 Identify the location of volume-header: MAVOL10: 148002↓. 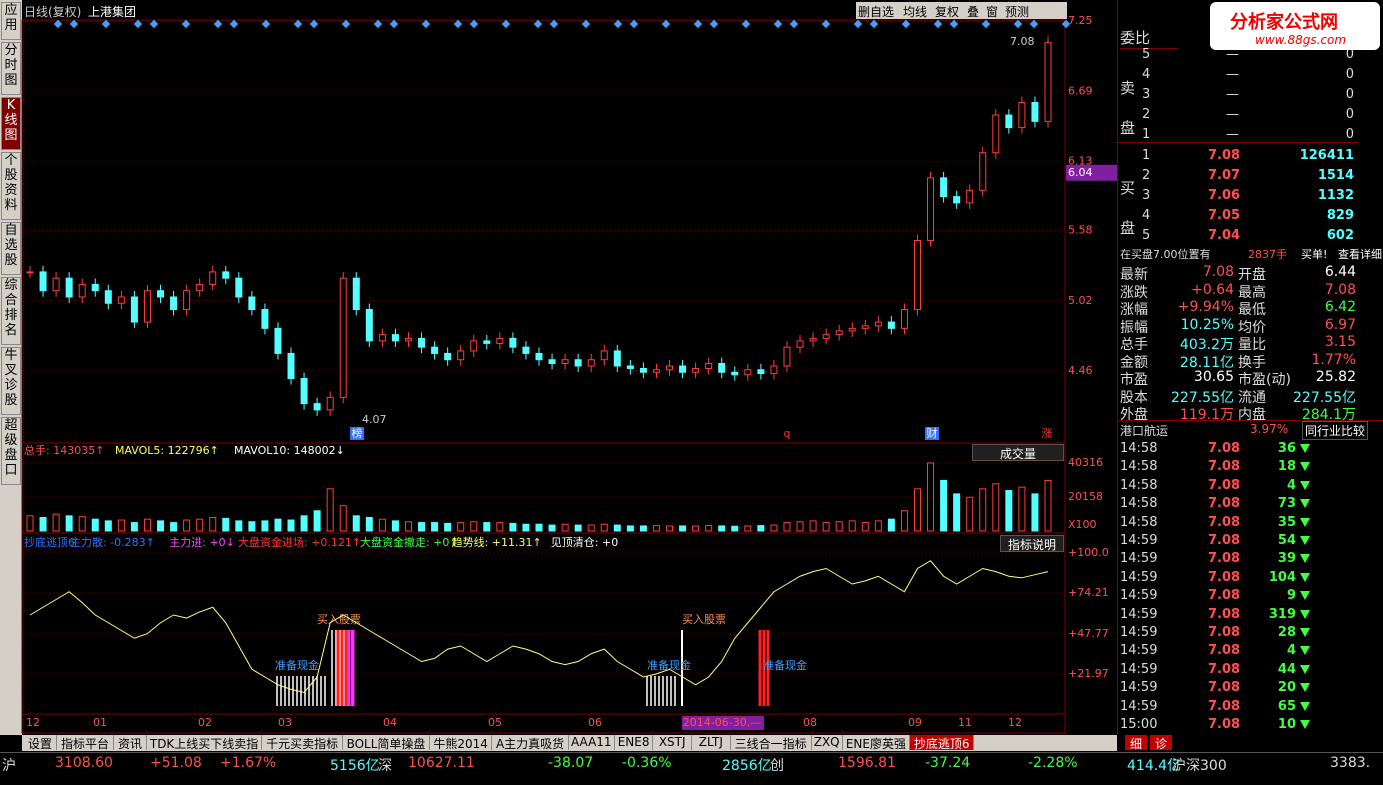
(289, 450).